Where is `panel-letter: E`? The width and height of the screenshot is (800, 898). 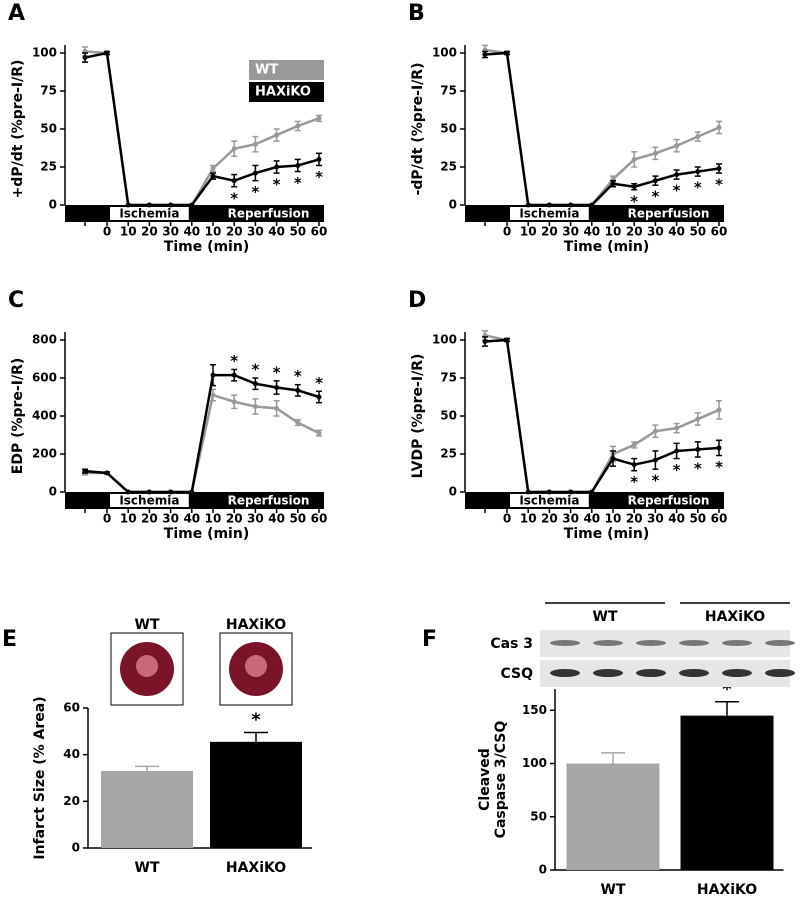 panel-letter: E is located at coordinates (9, 639).